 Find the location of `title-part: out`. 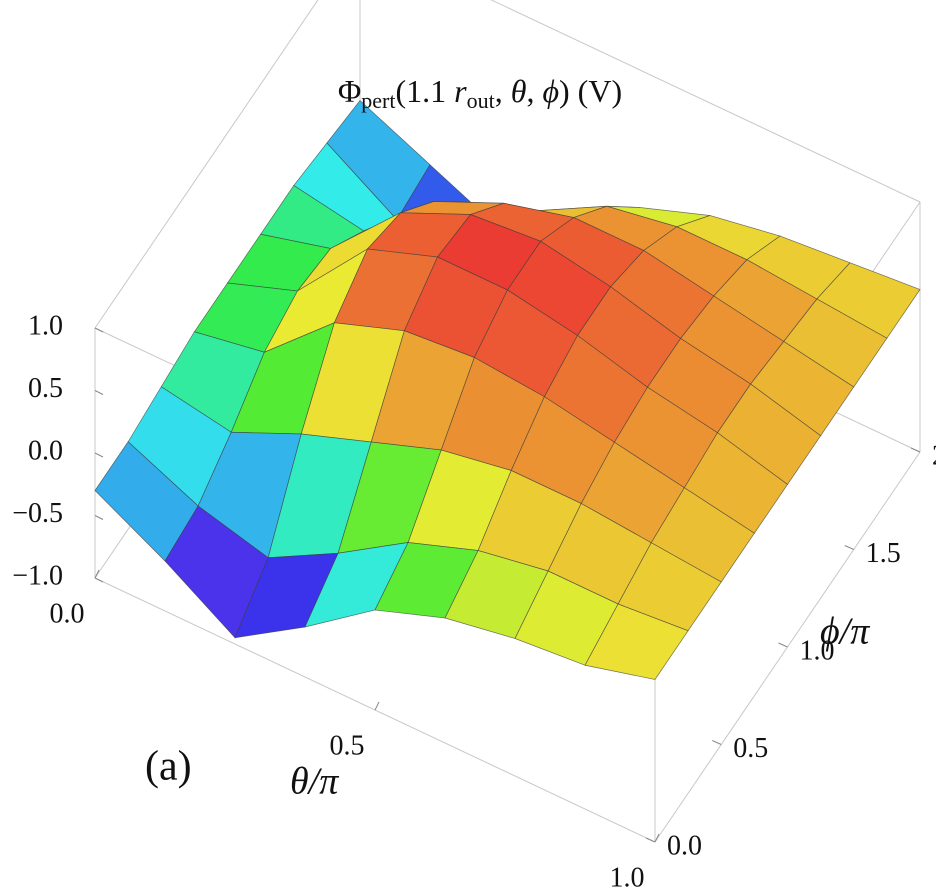

title-part: out is located at coordinates (481, 100).